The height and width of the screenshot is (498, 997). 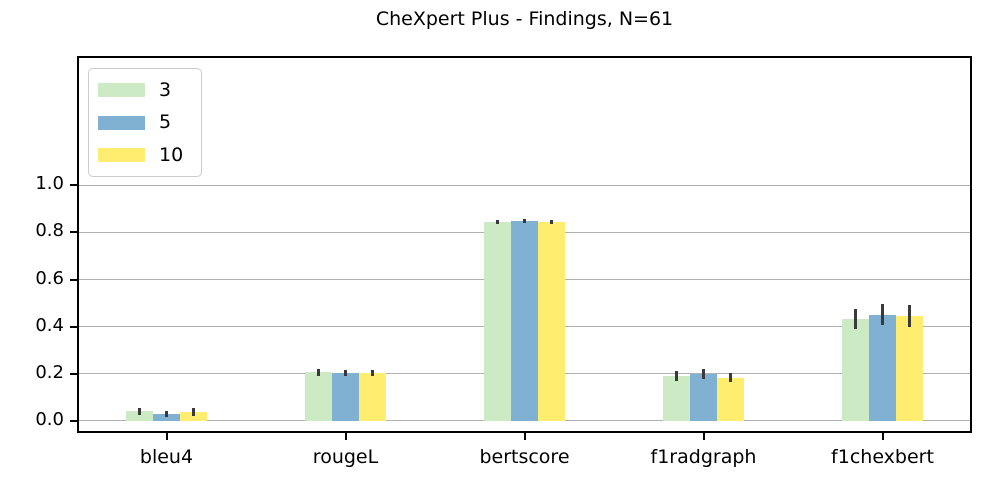 I want to click on chart-title: CheXpert Plus - Findings, N=61, so click(x=524, y=19).